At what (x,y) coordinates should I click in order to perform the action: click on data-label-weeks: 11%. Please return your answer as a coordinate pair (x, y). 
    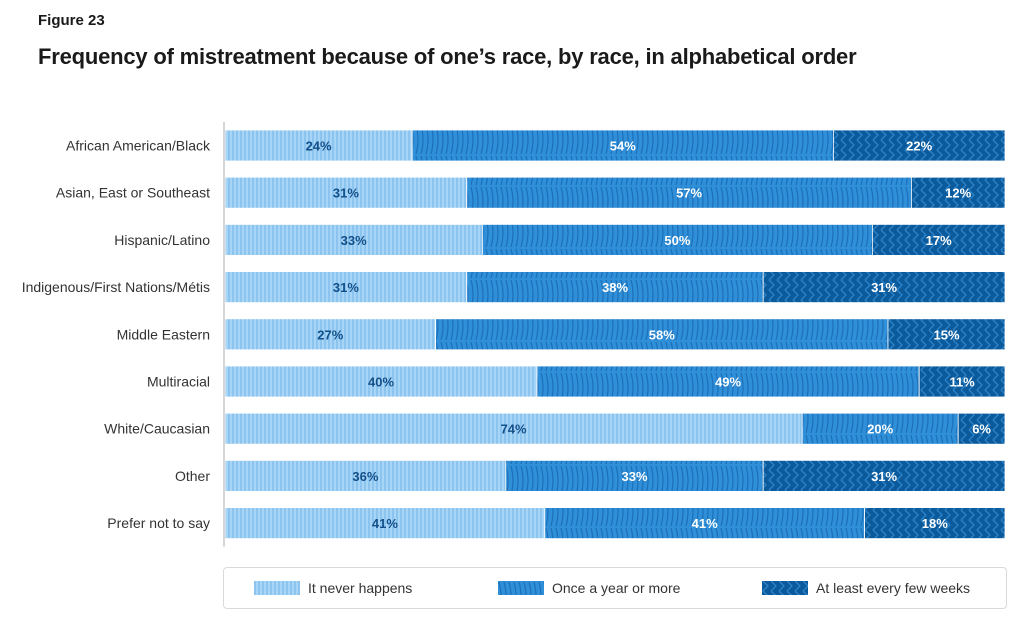
    Looking at the image, I should click on (962, 382).